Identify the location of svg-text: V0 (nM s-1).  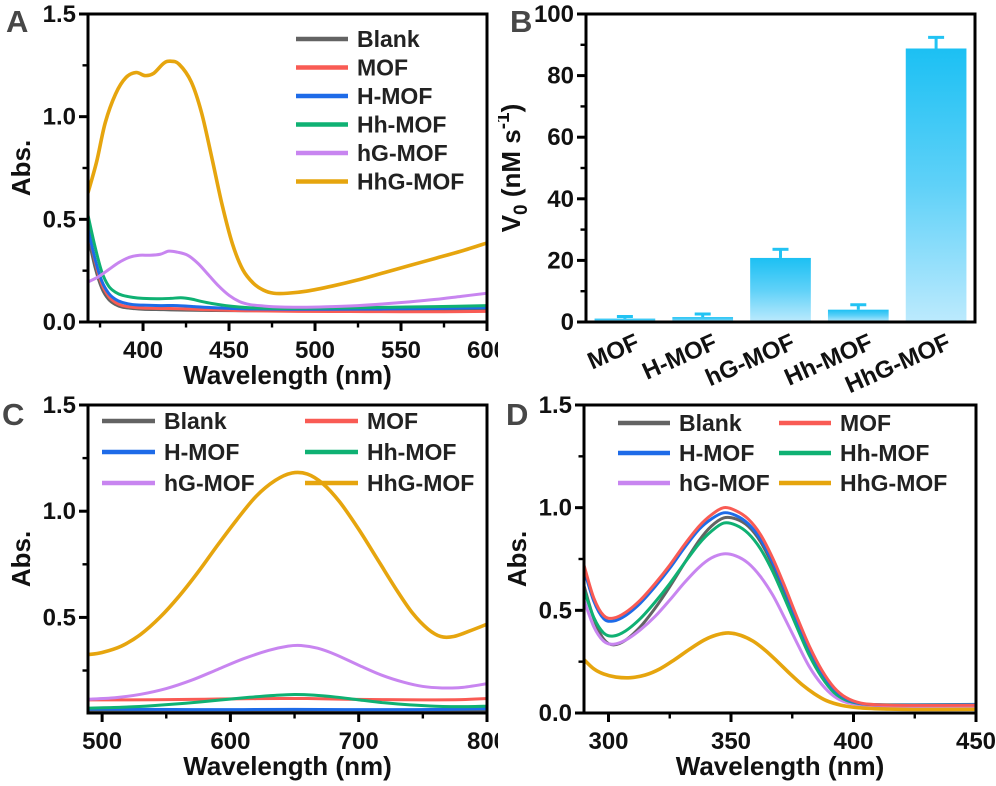
(515, 168).